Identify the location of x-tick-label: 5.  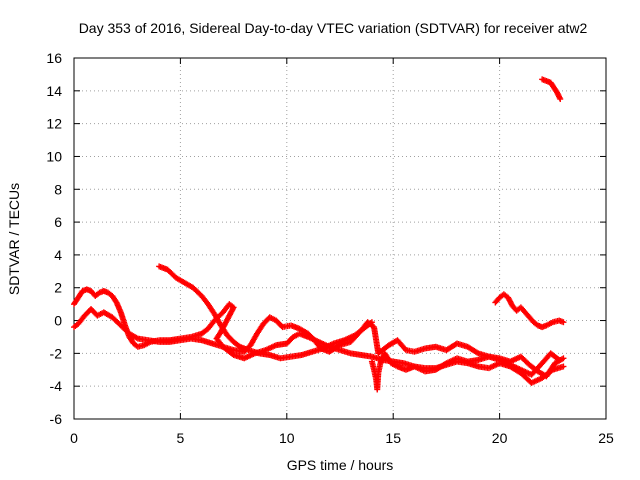
(181, 438).